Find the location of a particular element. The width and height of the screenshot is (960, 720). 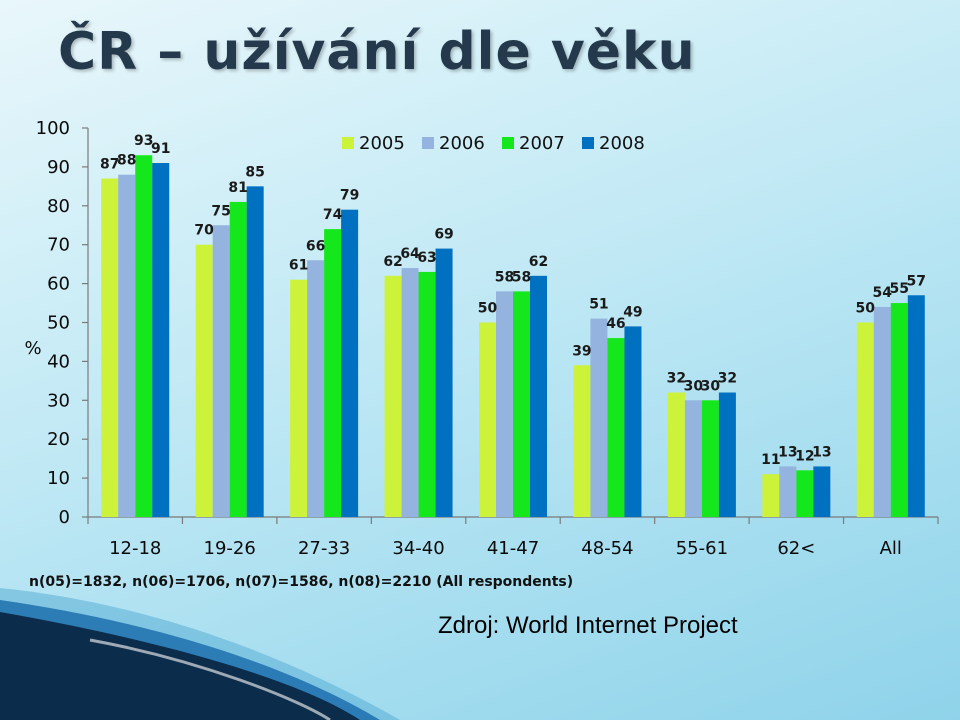

data-label: 49 is located at coordinates (632, 312).